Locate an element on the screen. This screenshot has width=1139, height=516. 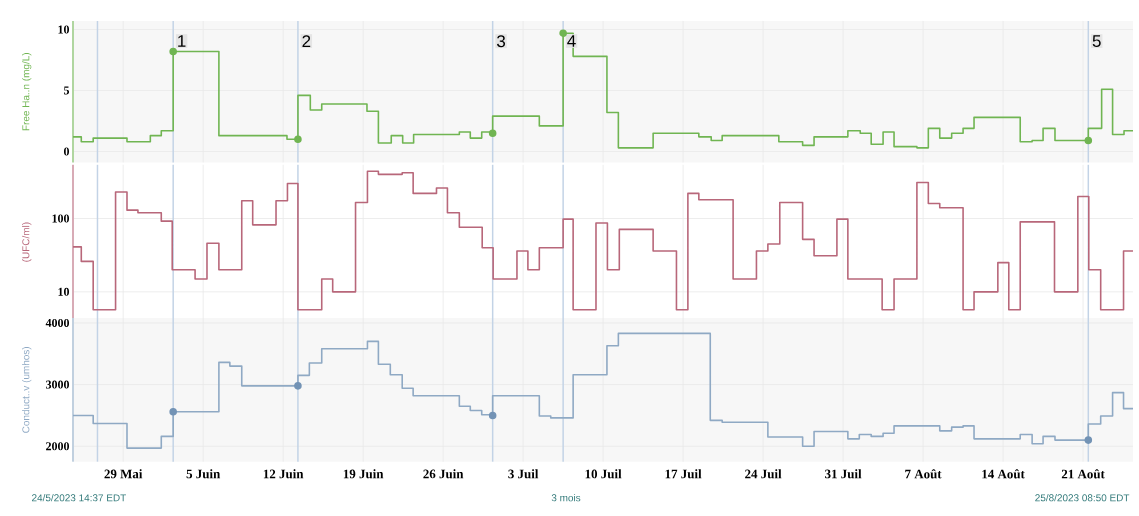
x-tick-label: 7 Août is located at coordinates (923, 474).